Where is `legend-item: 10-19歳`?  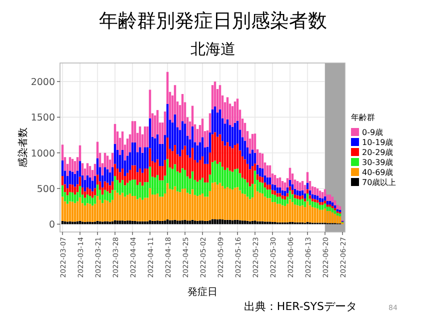
legend-item: 10-19歳 is located at coordinates (372, 142).